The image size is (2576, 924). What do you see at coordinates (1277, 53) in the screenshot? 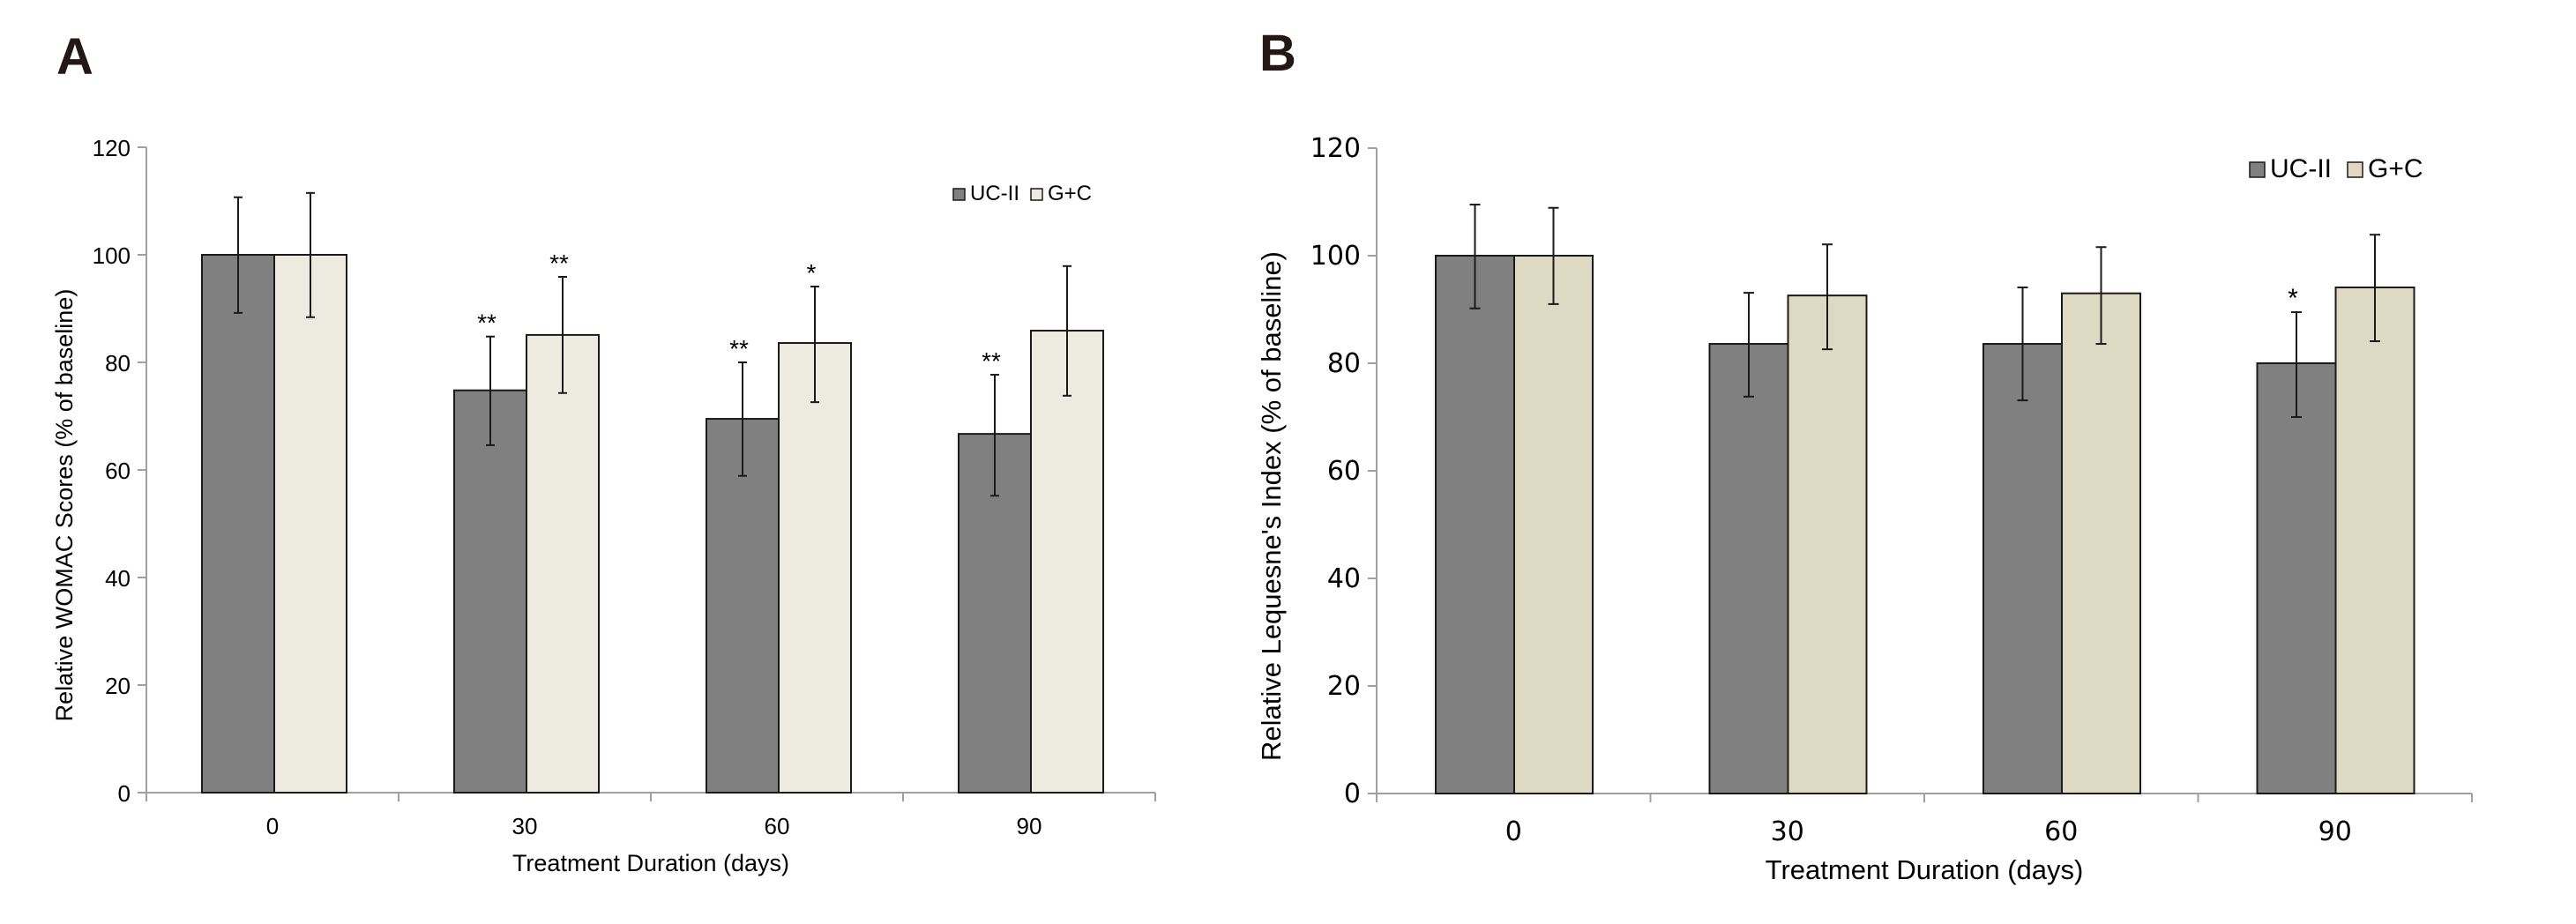
I see `panel-label-b: B` at bounding box center [1277, 53].